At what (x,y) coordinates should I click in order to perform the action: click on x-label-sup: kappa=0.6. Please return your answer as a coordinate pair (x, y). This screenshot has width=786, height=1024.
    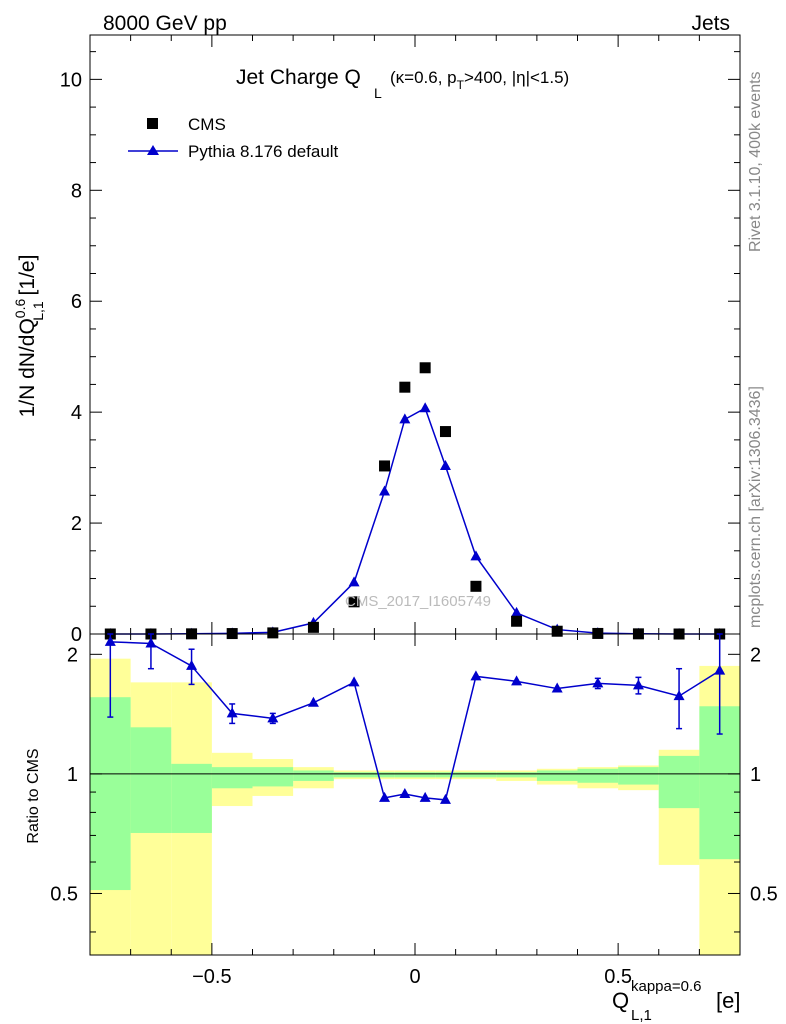
    Looking at the image, I should click on (666, 986).